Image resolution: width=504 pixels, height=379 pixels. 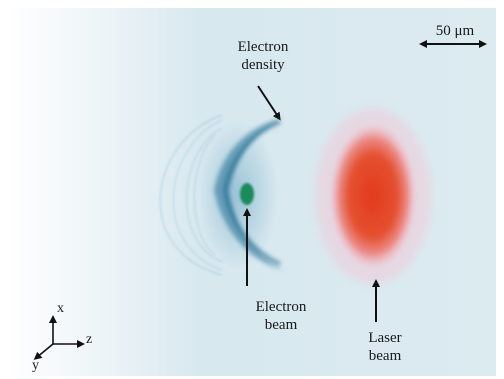 I want to click on electron-density-wave, so click(x=248, y=194).